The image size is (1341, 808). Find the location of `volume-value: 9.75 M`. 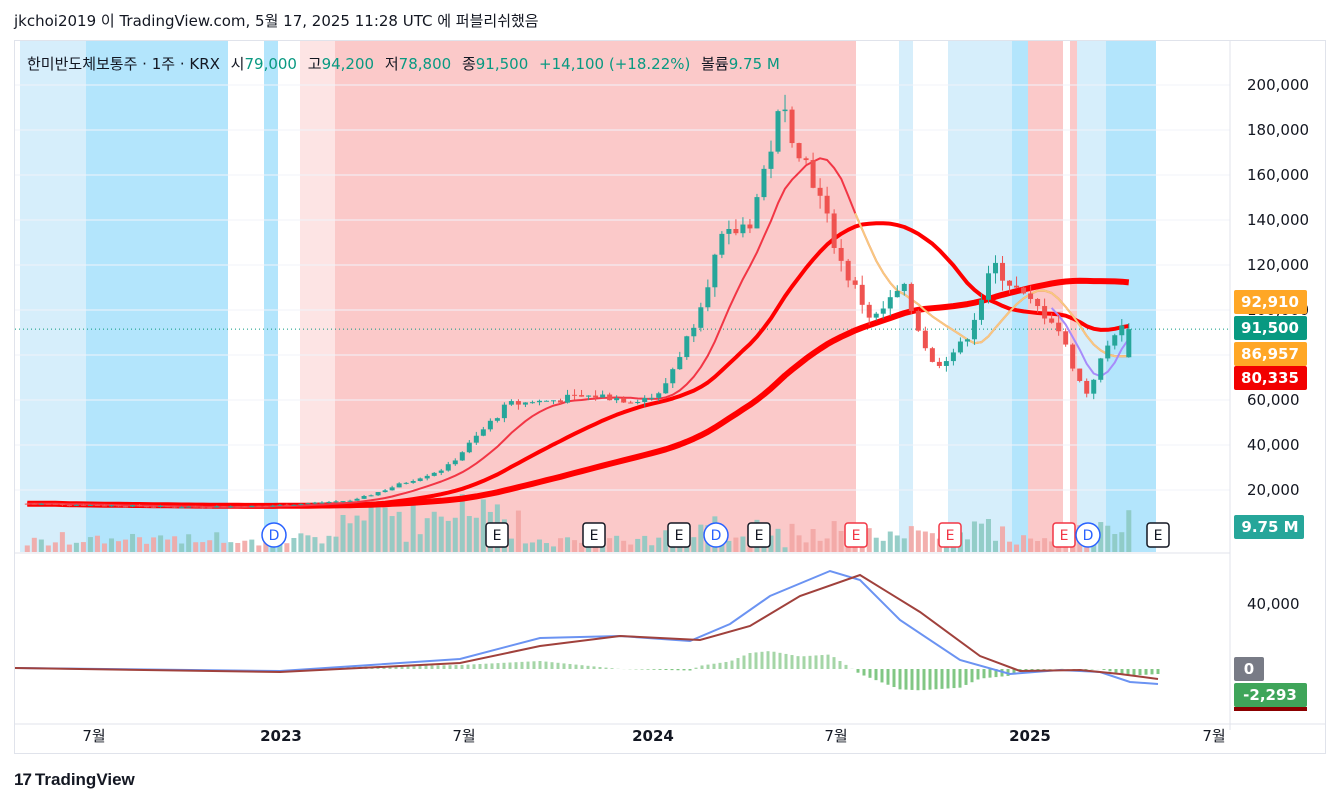

volume-value: 9.75 M is located at coordinates (754, 64).